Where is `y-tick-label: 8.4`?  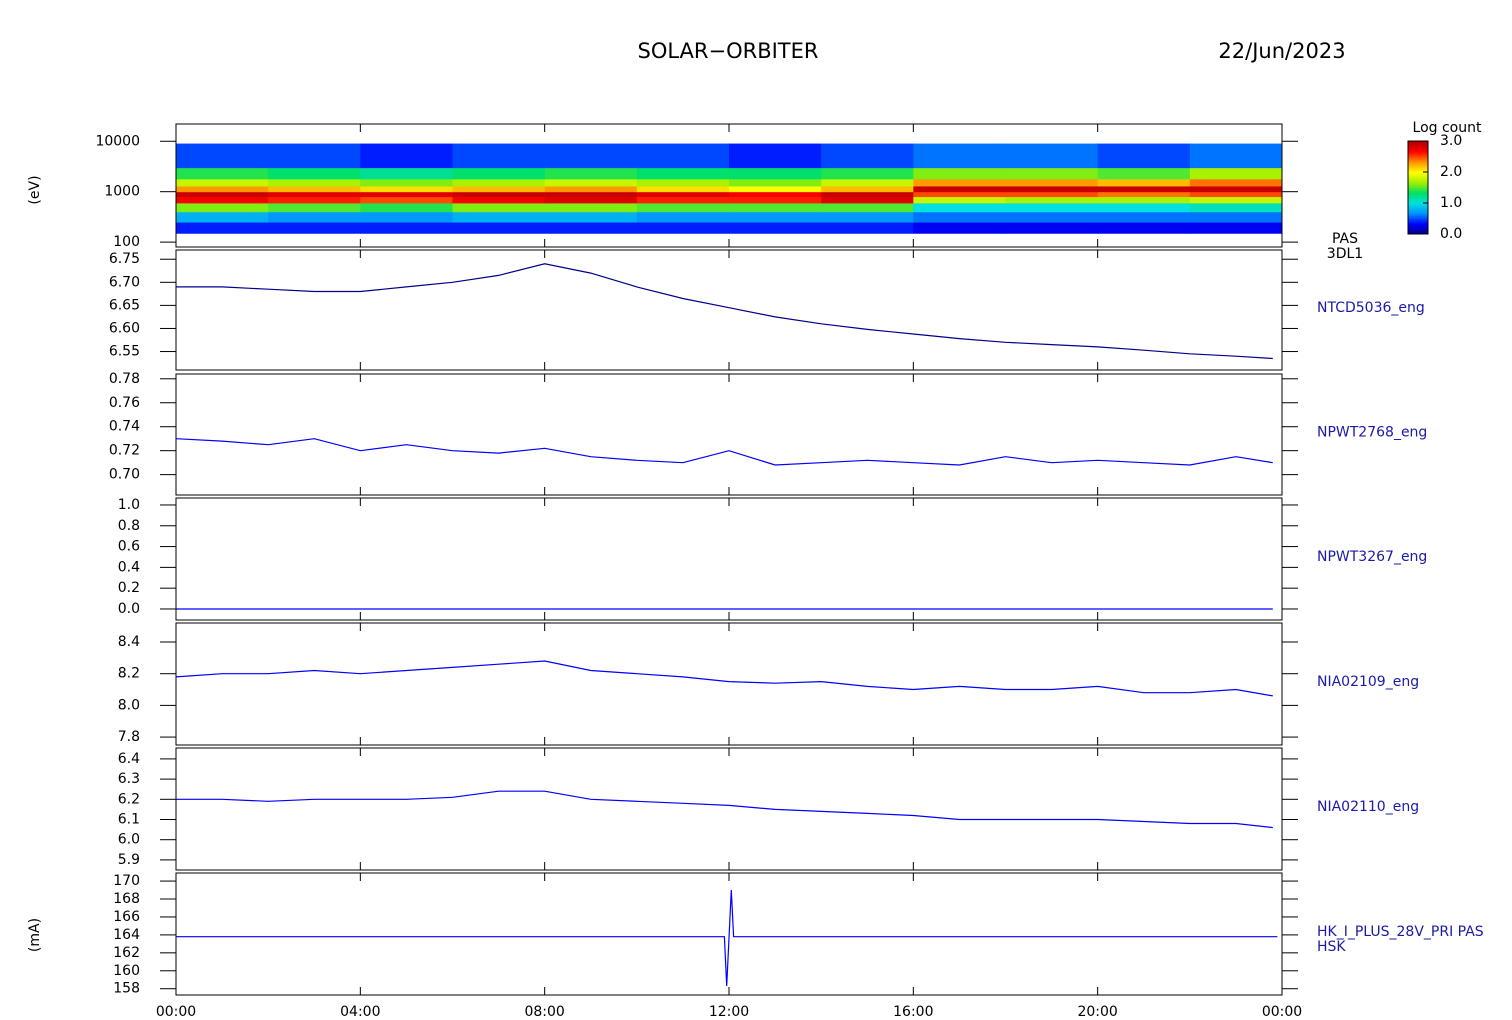
y-tick-label: 8.4 is located at coordinates (129, 642).